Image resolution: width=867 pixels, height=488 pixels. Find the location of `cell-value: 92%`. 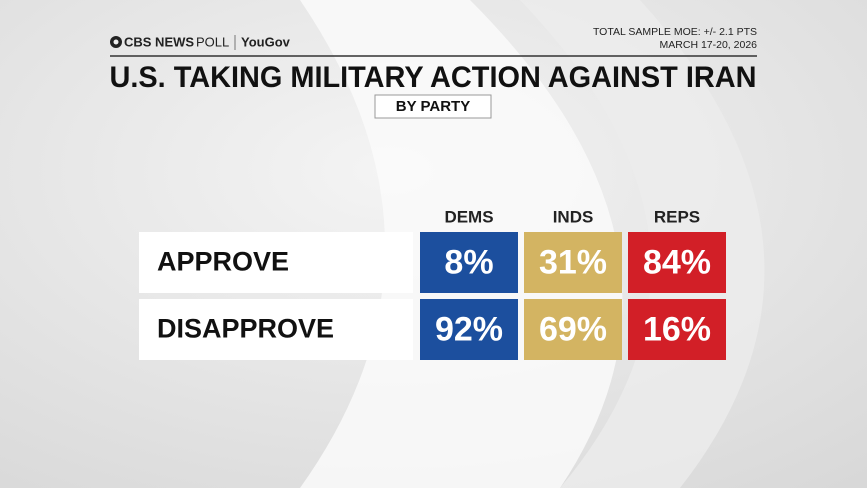

cell-value: 92% is located at coordinates (469, 329).